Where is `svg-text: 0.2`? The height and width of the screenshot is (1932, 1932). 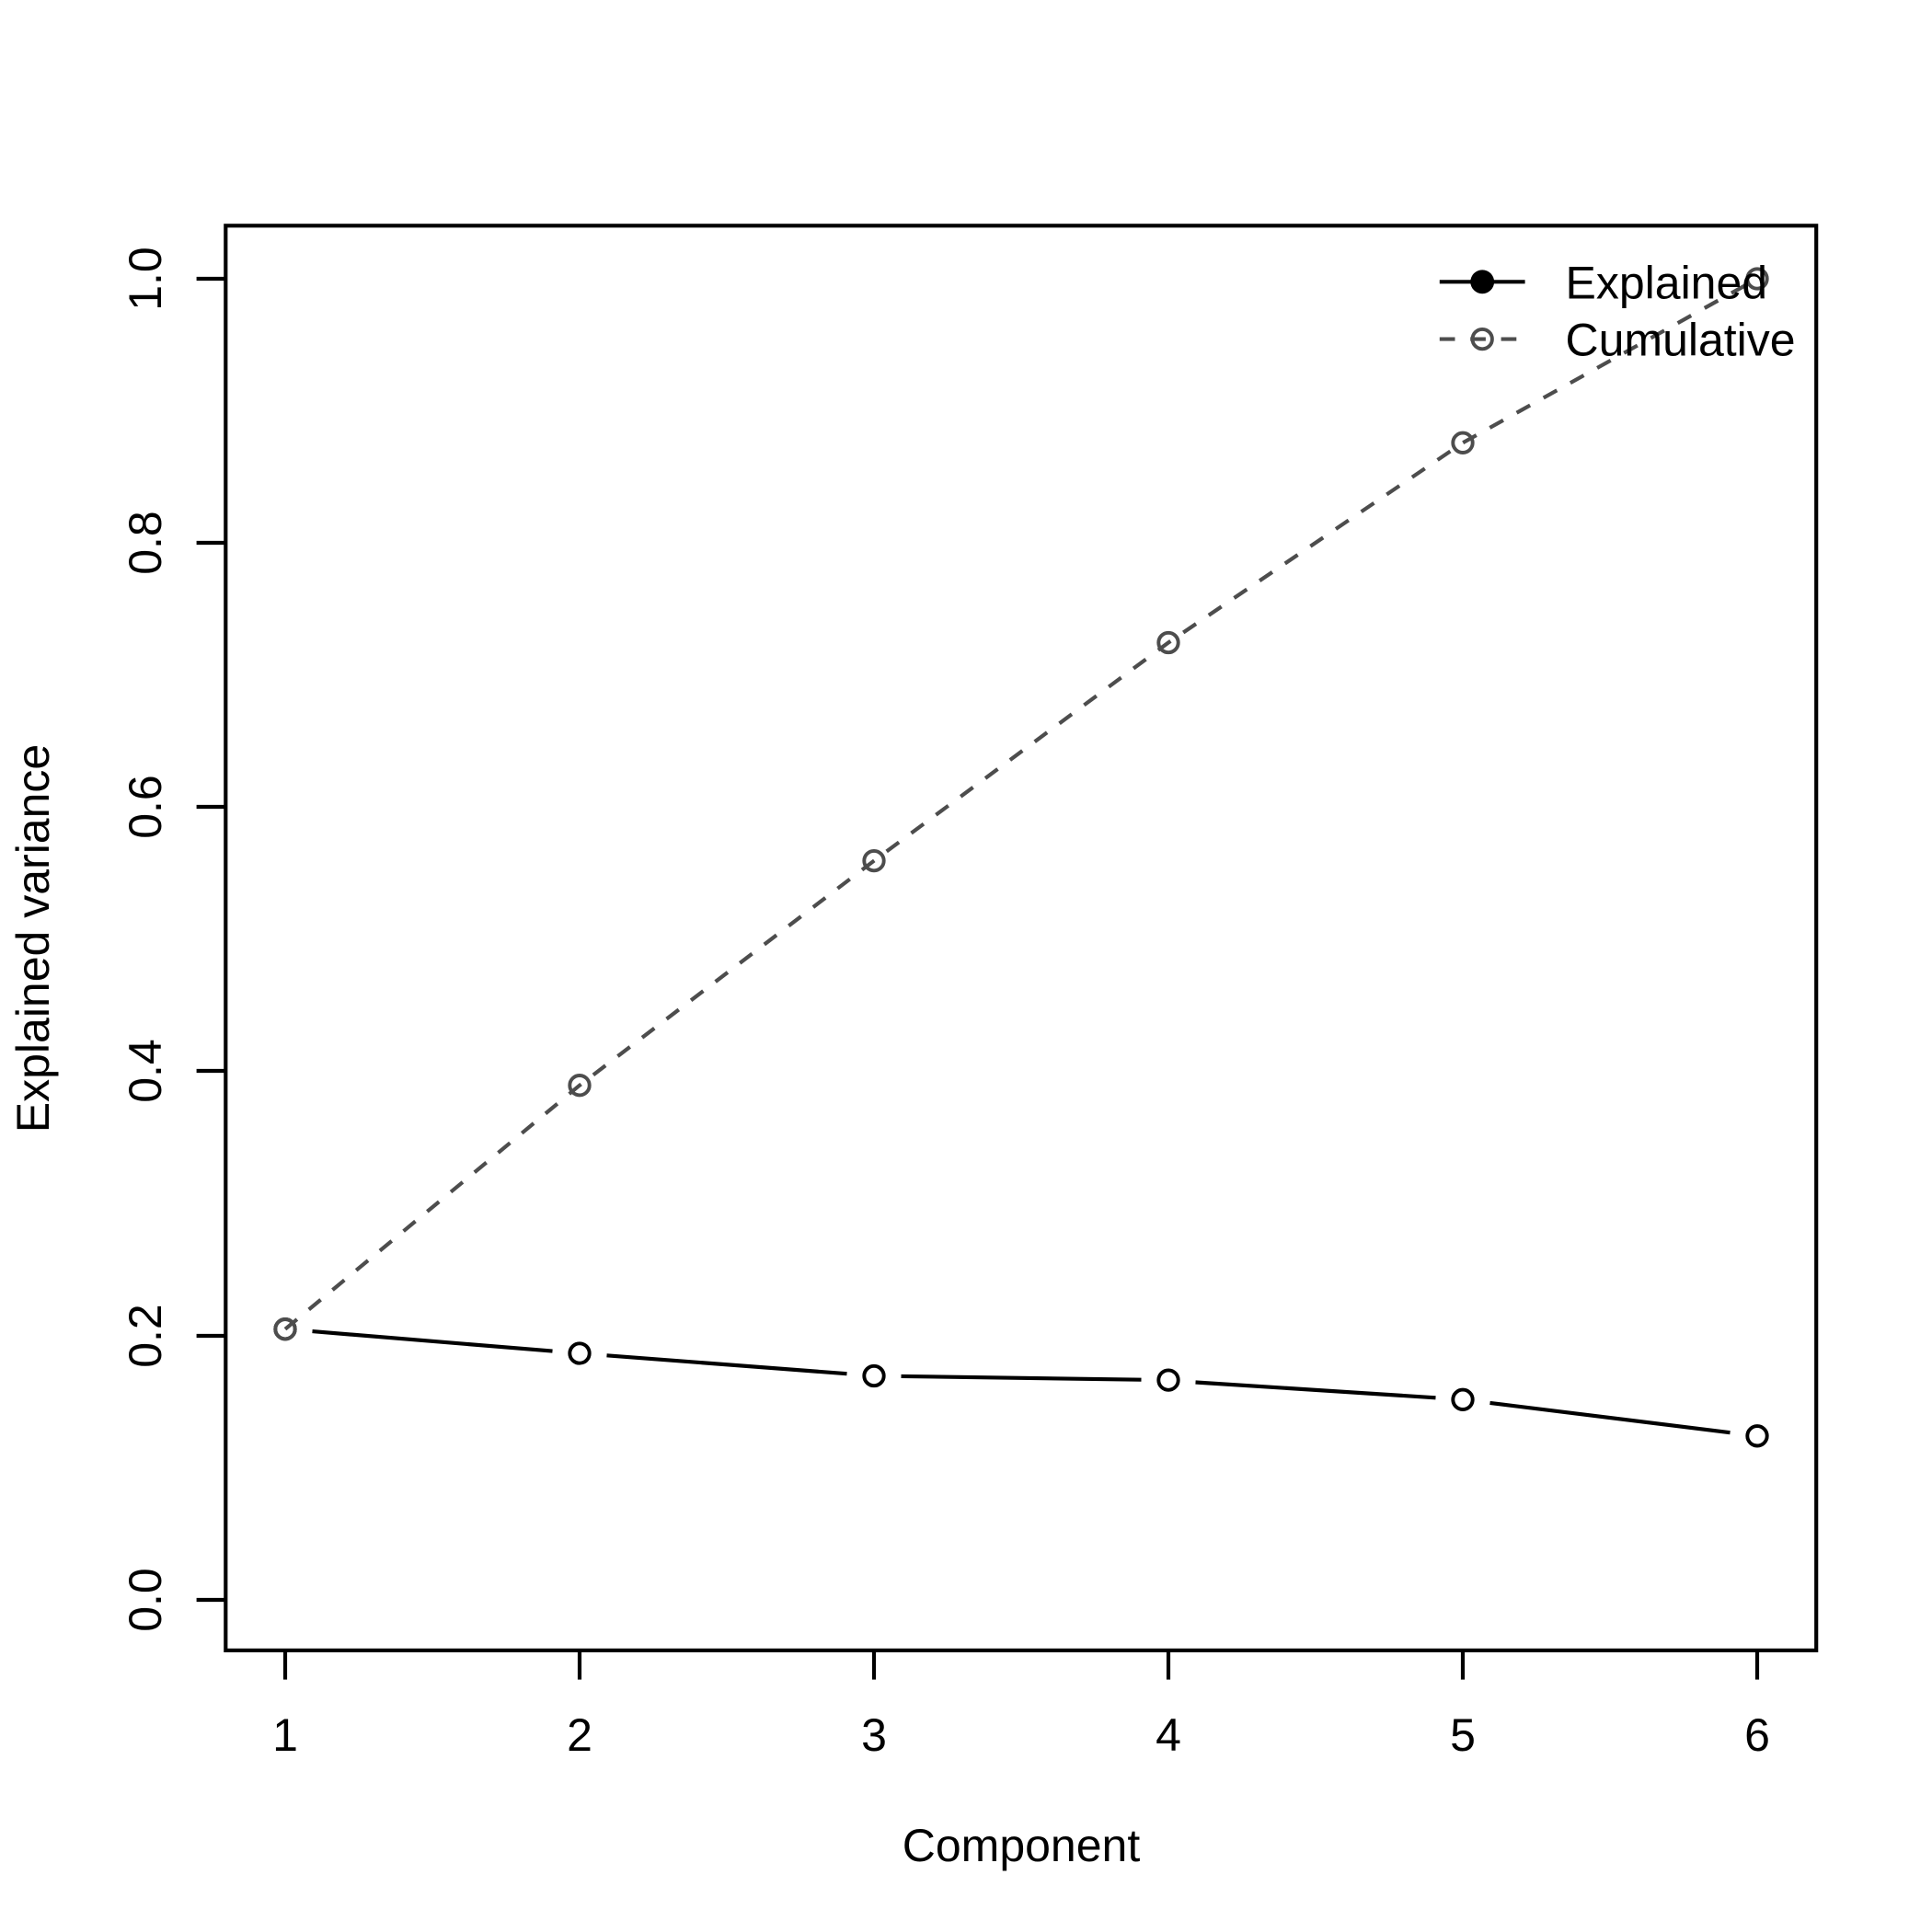 svg-text: 0.2 is located at coordinates (145, 1336).